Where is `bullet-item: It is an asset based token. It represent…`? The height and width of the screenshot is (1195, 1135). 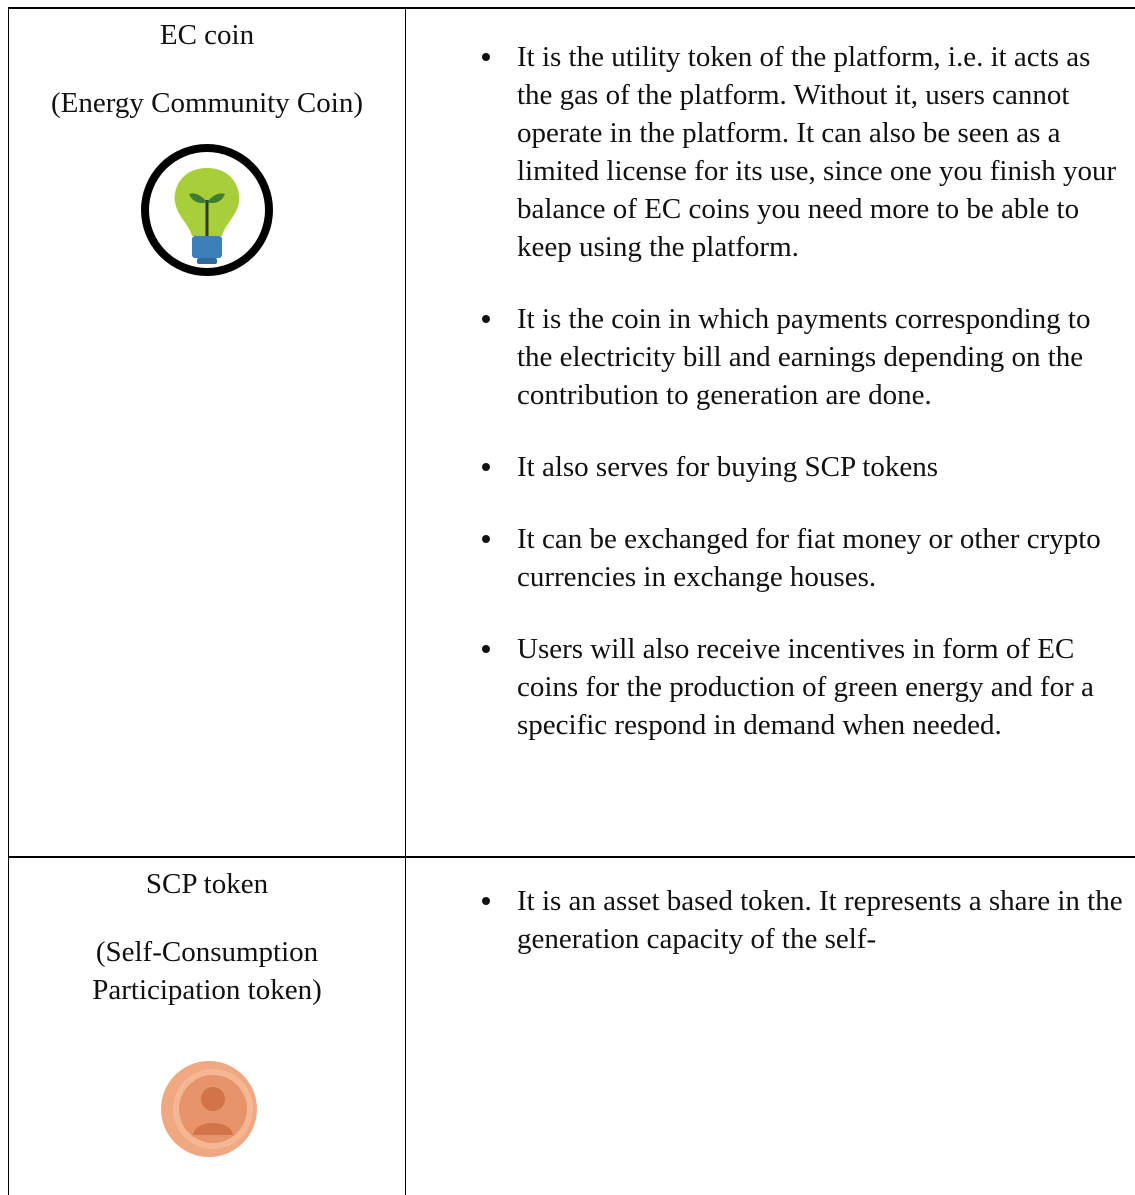
bullet-item: It is an asset based token. It represent… is located at coordinates (804, 920).